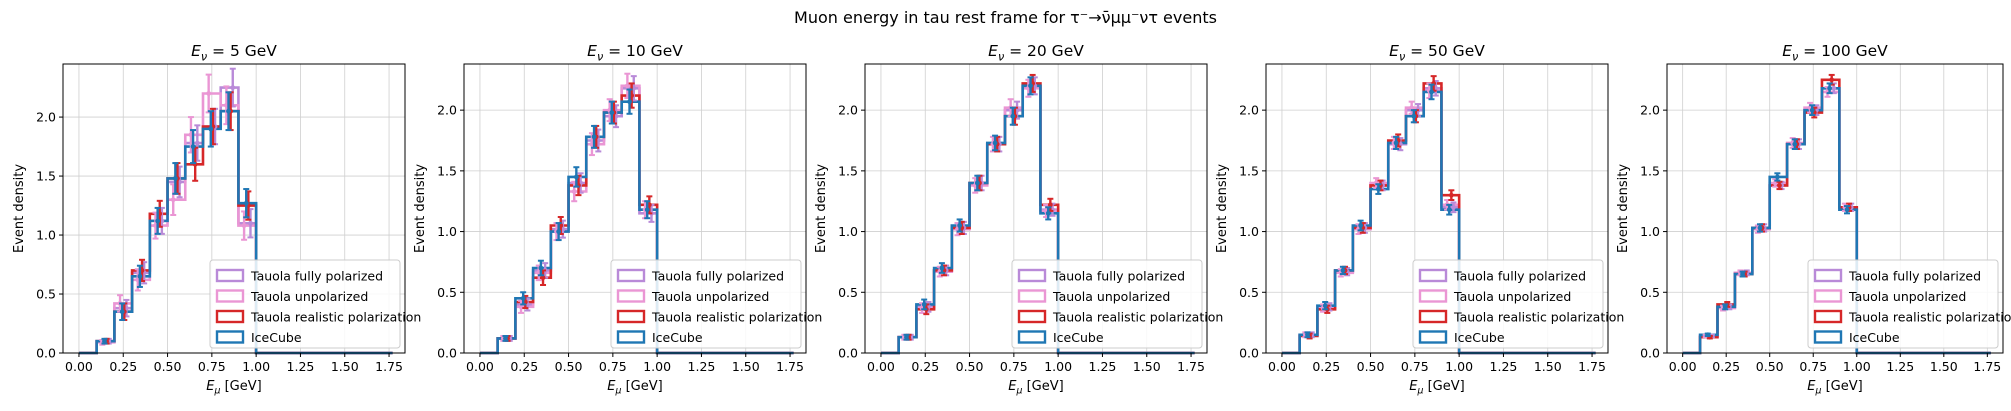 This screenshot has width=2011, height=411. I want to click on x-tick-label: 0.00, so click(1683, 366).